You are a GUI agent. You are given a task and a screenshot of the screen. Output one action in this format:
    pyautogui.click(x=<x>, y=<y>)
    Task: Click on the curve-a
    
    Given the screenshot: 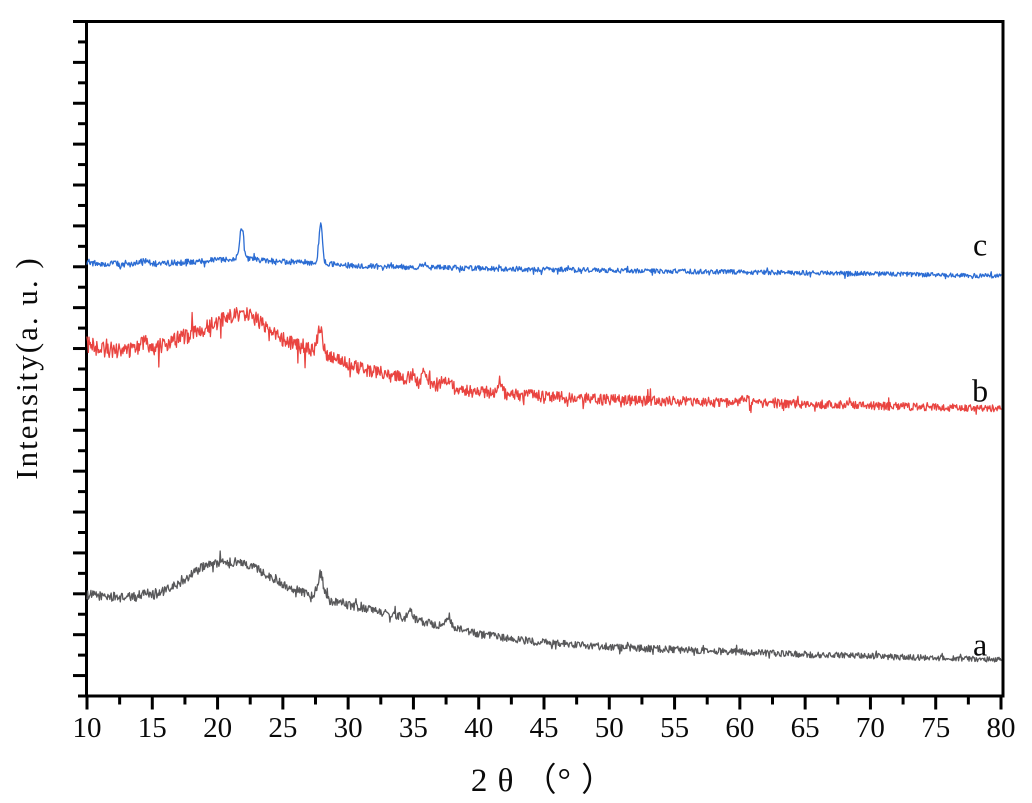 What is the action you would take?
    pyautogui.click(x=544, y=606)
    